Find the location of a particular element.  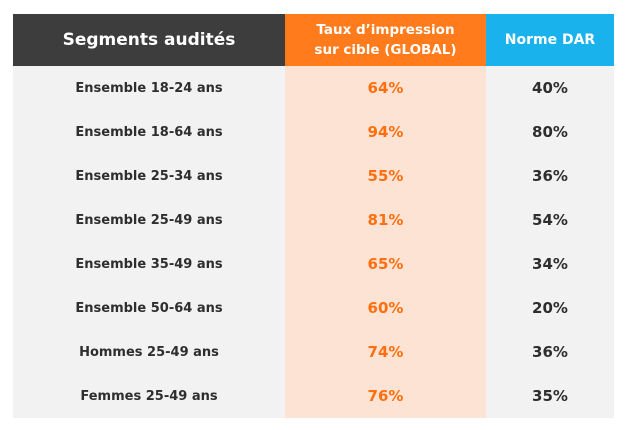

segment-cell: Ensemble 50-64 ans is located at coordinates (149, 308).